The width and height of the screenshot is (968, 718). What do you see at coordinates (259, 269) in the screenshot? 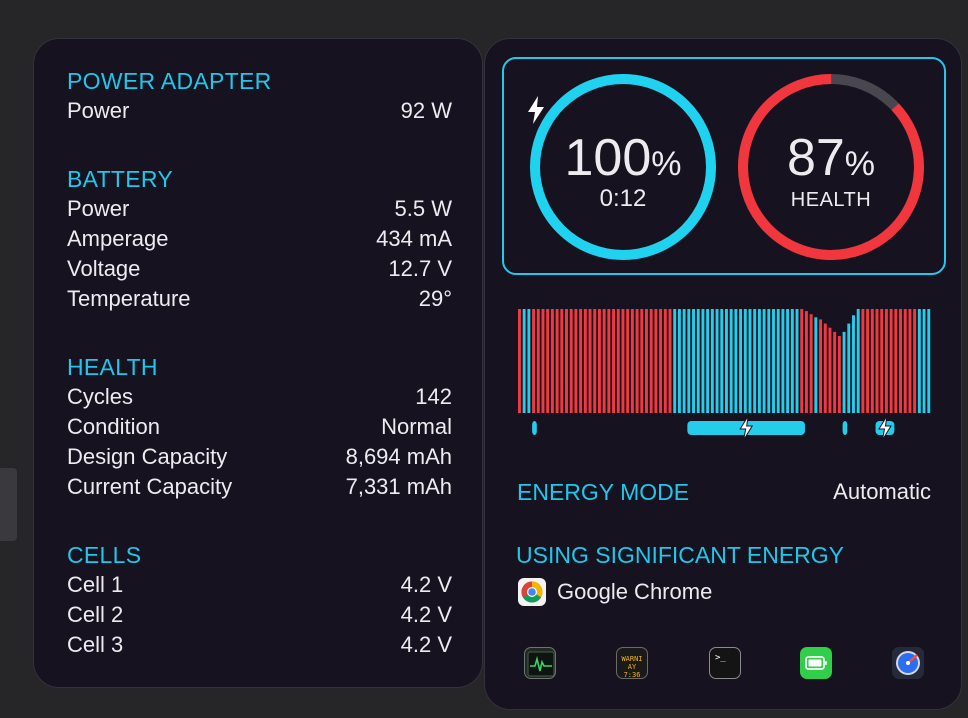
I see `battery-voltage-row: Voltage 12.7 V` at bounding box center [259, 269].